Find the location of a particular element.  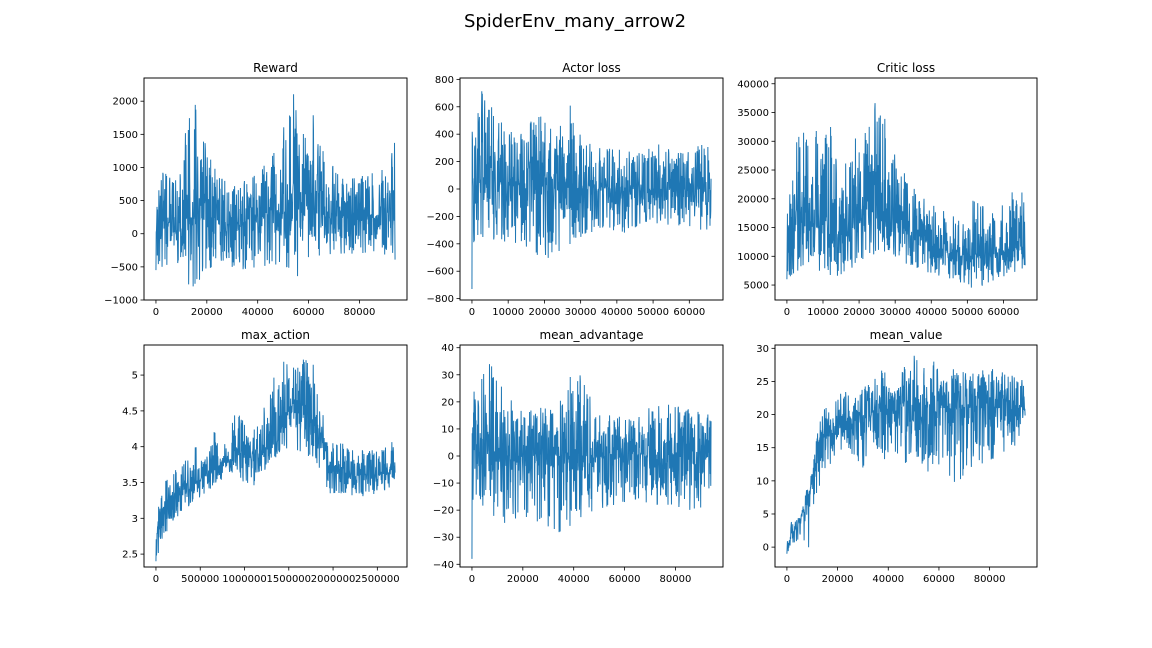

y-tick-label: 500 is located at coordinates (128, 201).